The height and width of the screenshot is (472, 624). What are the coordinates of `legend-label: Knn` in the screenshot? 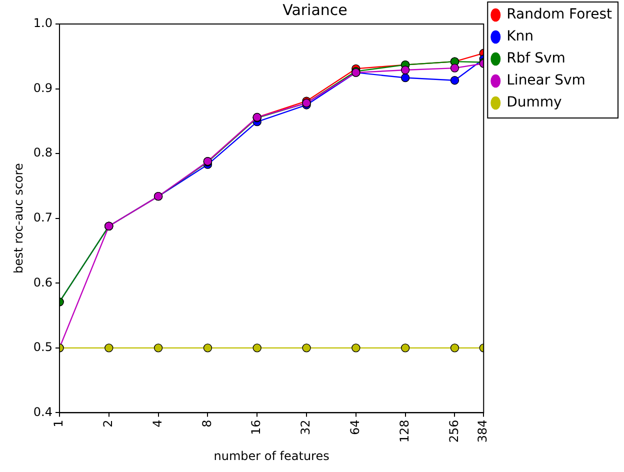 It's located at (520, 36).